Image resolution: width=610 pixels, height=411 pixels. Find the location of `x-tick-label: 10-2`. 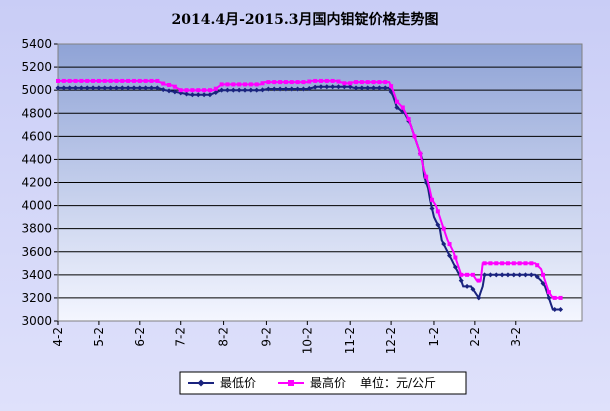

x-tick-label: 10-2 is located at coordinates (307, 340).